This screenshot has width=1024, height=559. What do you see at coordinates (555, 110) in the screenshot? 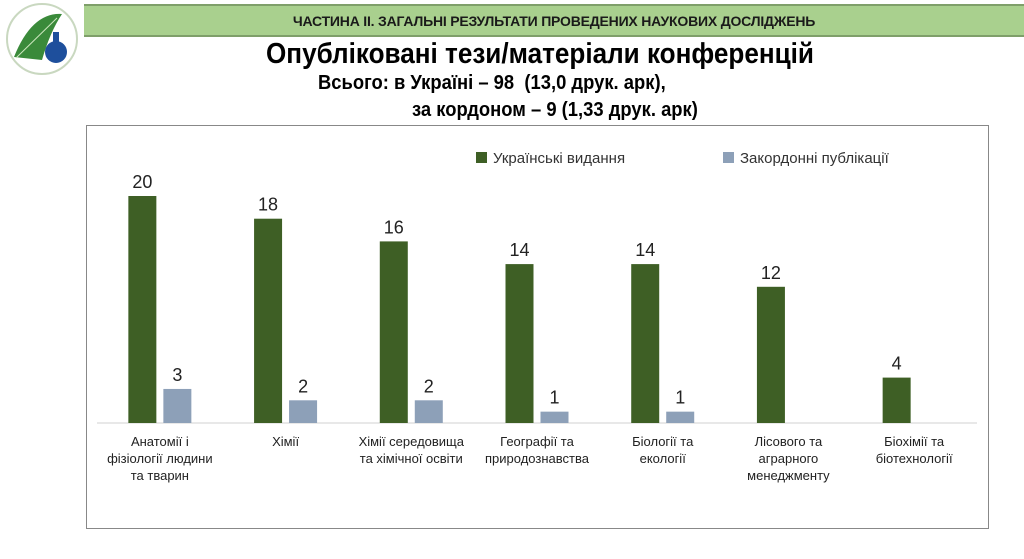
I see `subtitle-line-2: за кордоном – 9 (1,33 друк. арк)` at bounding box center [555, 110].